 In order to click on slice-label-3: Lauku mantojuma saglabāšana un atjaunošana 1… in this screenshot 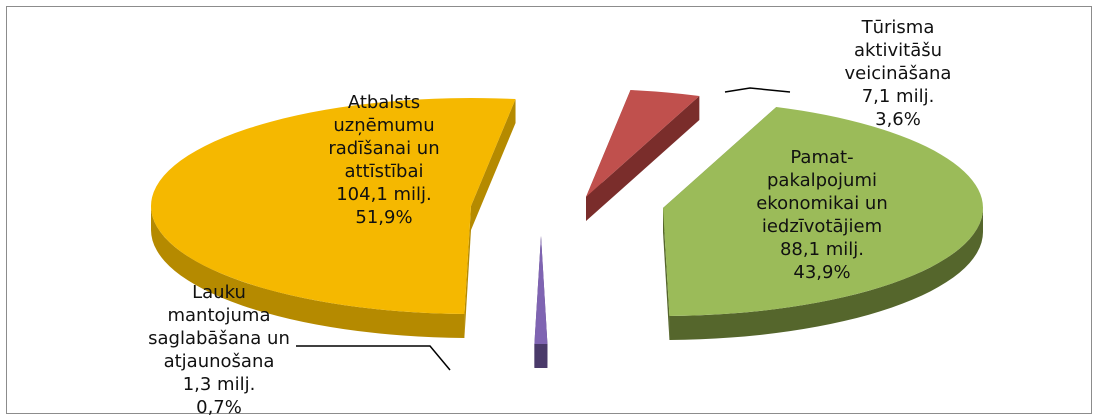, I will do `click(219, 350)`.